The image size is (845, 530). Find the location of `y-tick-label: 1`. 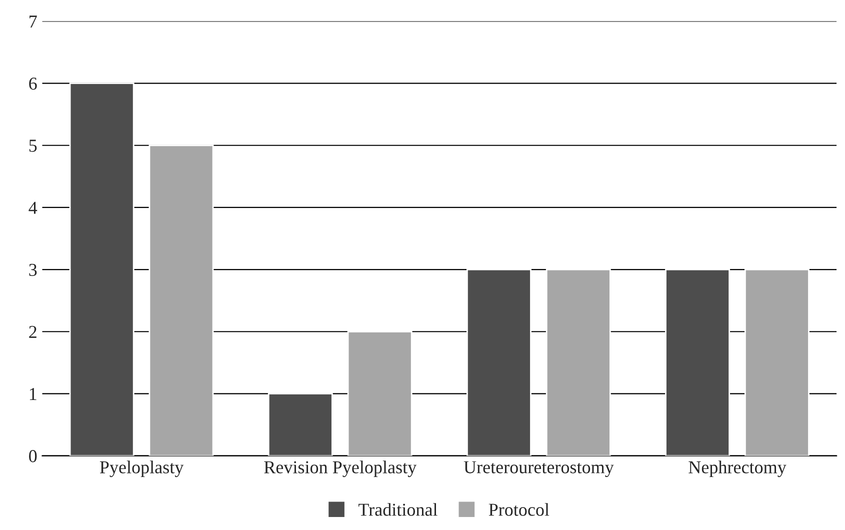

y-tick-label: 1 is located at coordinates (33, 394).